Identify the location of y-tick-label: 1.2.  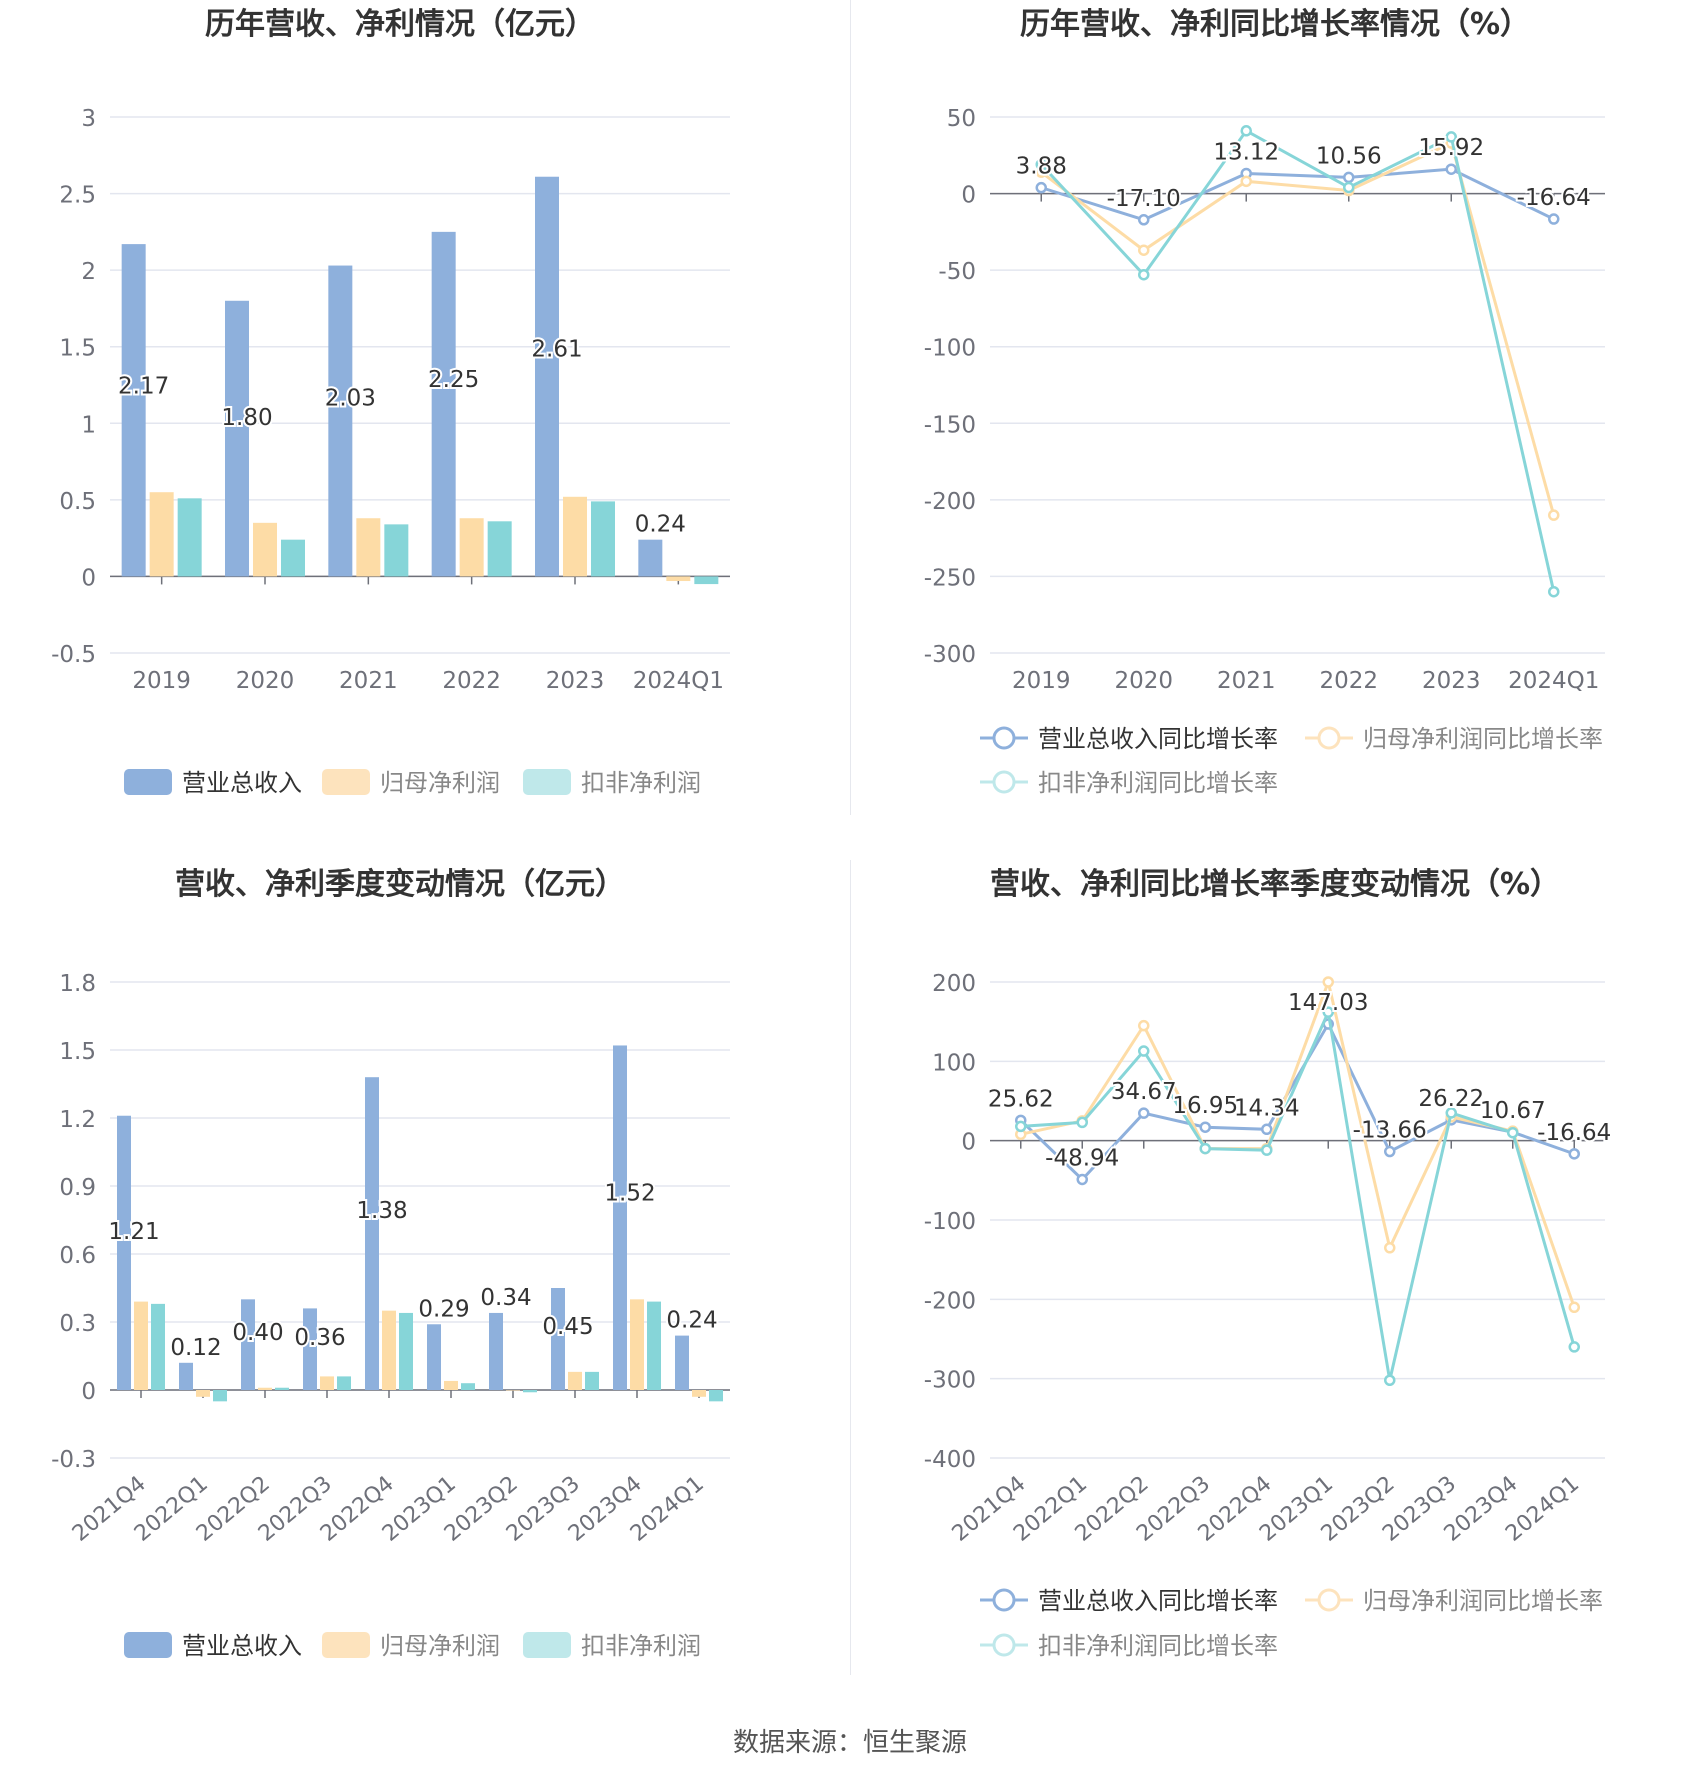
(77, 1120).